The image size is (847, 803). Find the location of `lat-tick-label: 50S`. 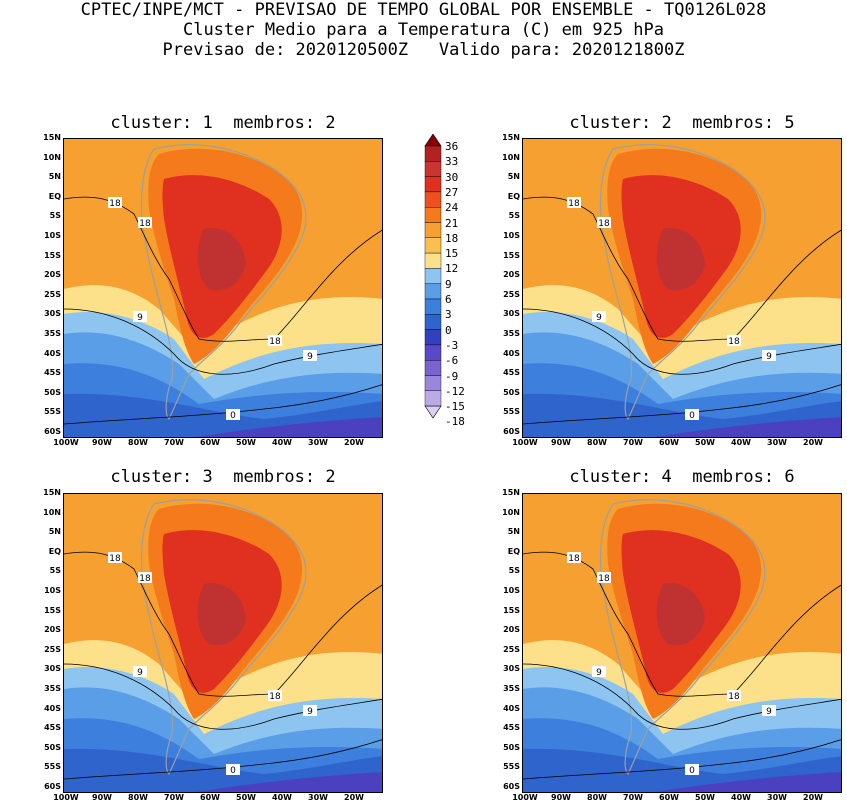

lat-tick-label: 50S is located at coordinates (52, 747).